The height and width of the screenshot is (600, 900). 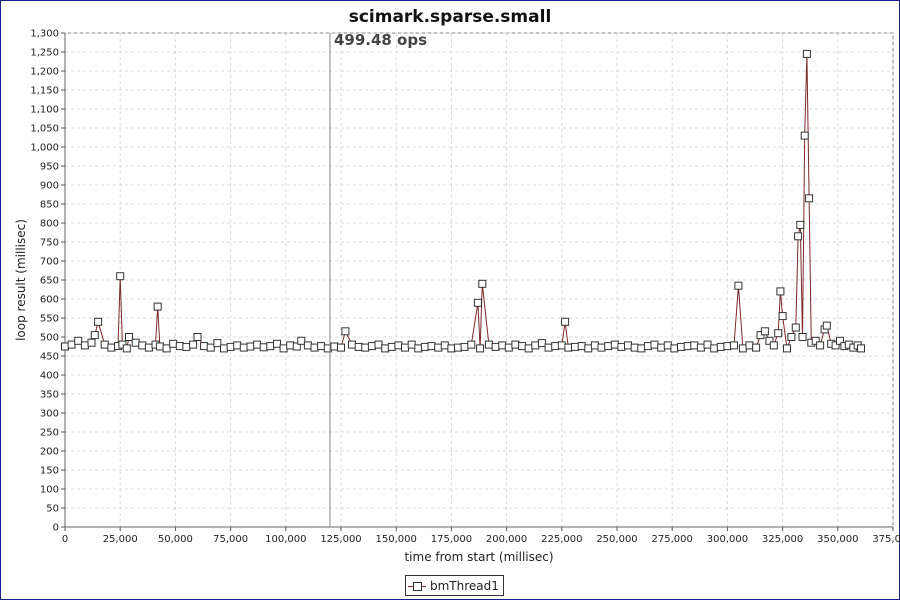 I want to click on marker-label: 499.48 ops, so click(x=380, y=40).